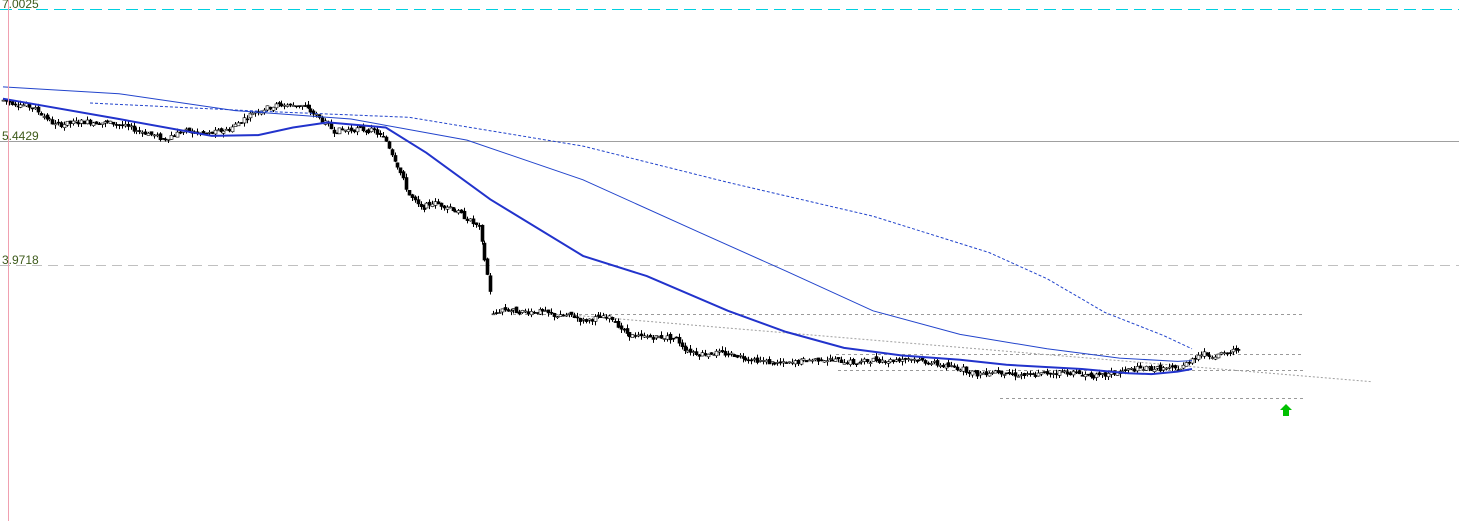 The height and width of the screenshot is (521, 1459). I want to click on trendline, so click(972, 348).